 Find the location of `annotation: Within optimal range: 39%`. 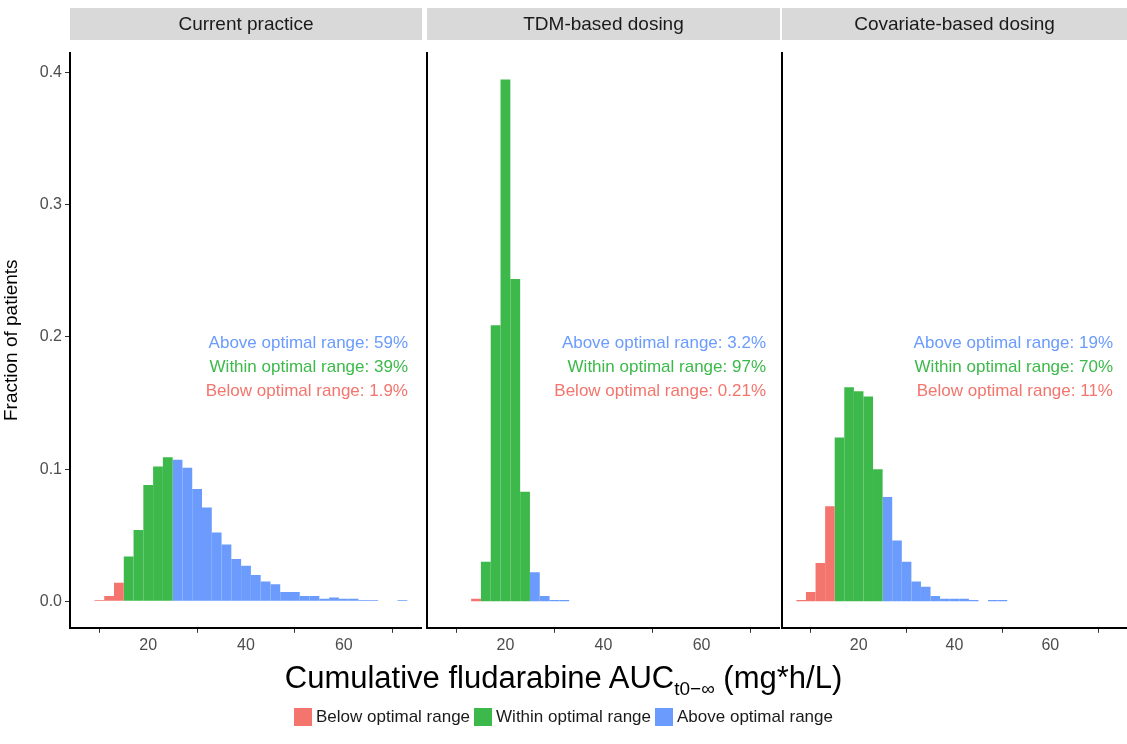

annotation: Within optimal range: 39% is located at coordinates (308, 366).